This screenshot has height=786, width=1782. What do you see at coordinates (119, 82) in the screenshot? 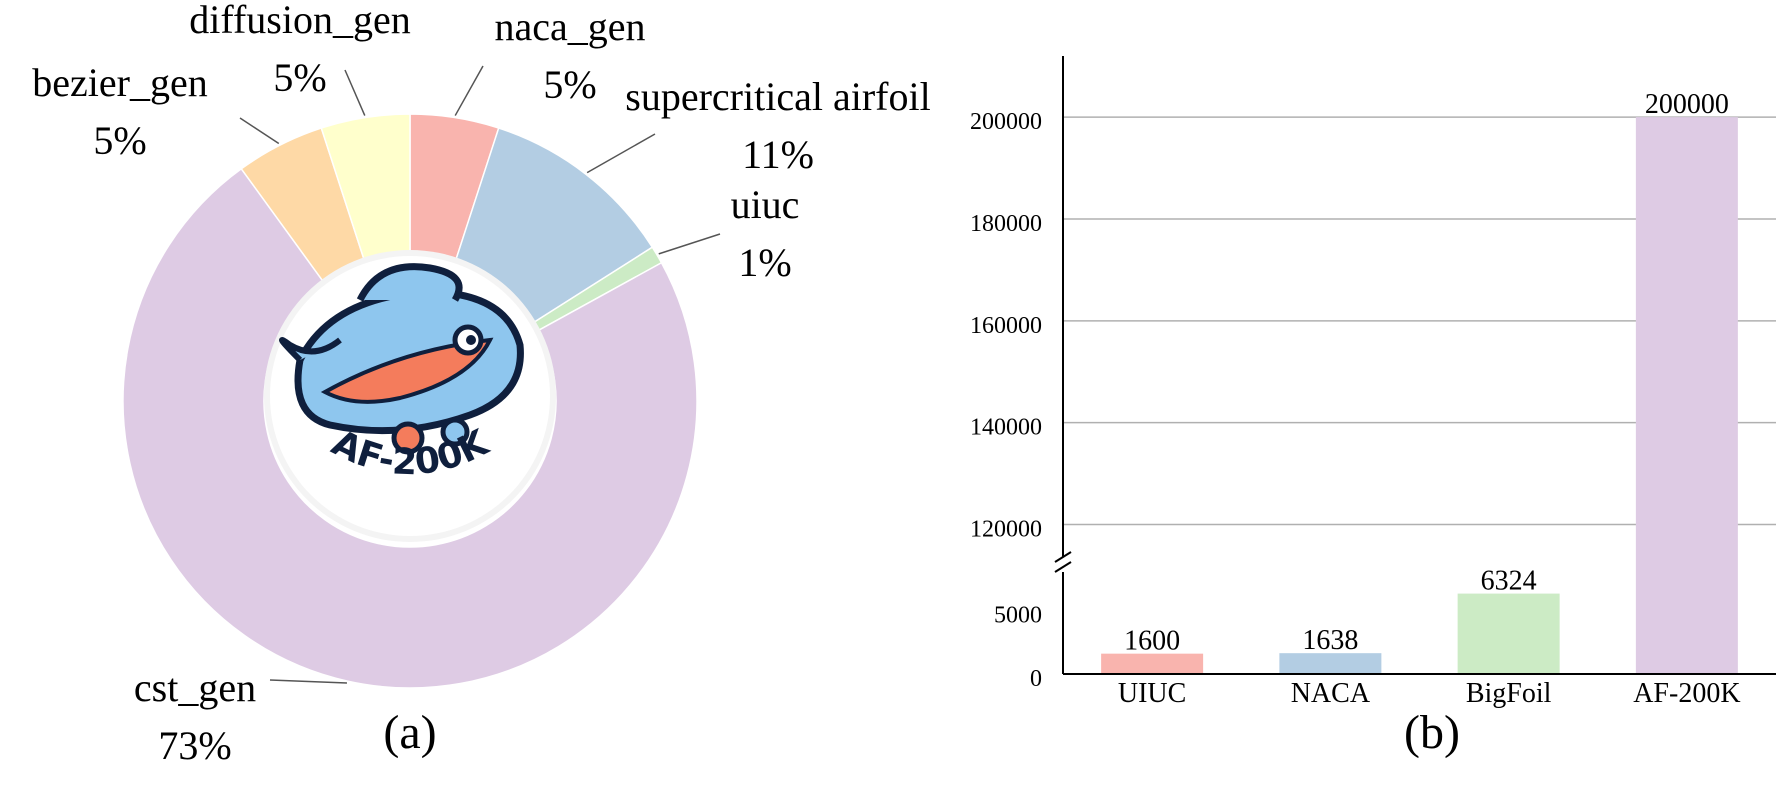
I see `slice-label: bezier_gen` at bounding box center [119, 82].